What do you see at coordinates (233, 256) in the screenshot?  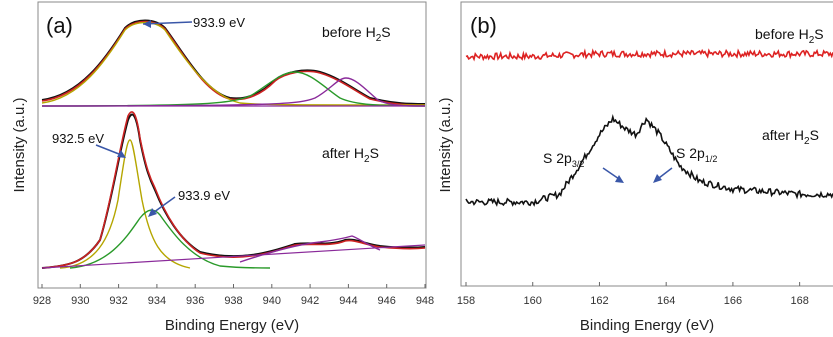 I see `after-baseline` at bounding box center [233, 256].